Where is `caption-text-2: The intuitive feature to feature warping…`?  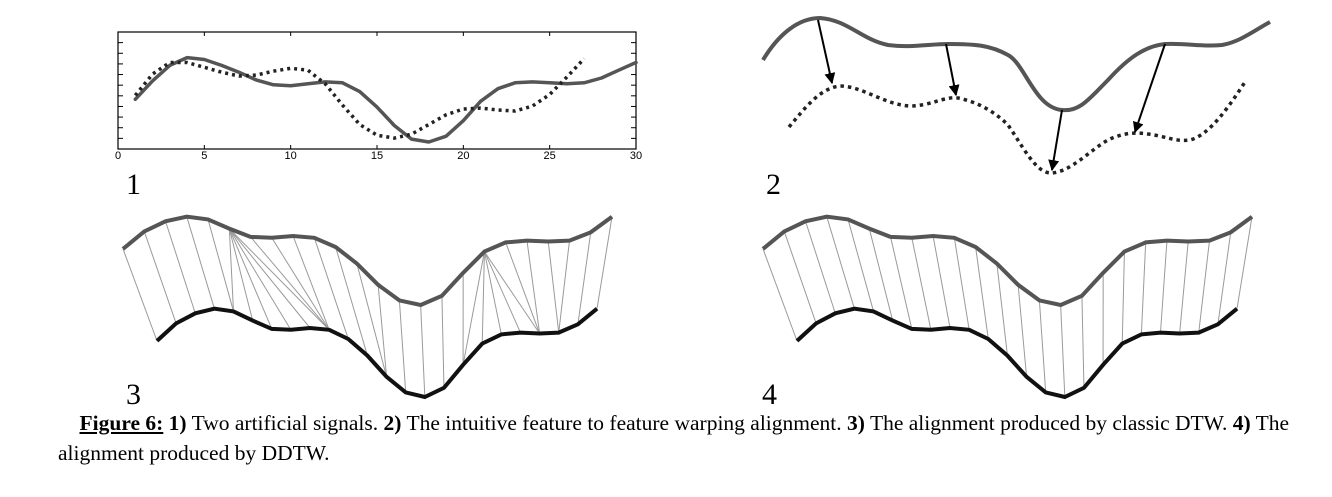
caption-text-2: The intuitive feature to feature warping… is located at coordinates (624, 423).